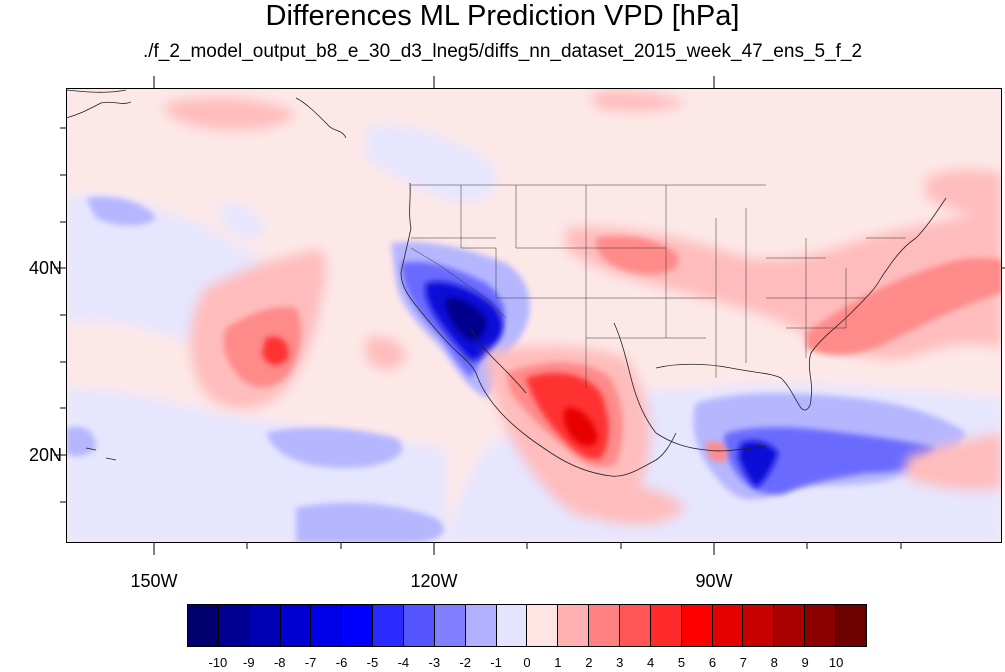 This screenshot has width=1005, height=672. I want to click on lon-label-150w: 150W, so click(154, 581).